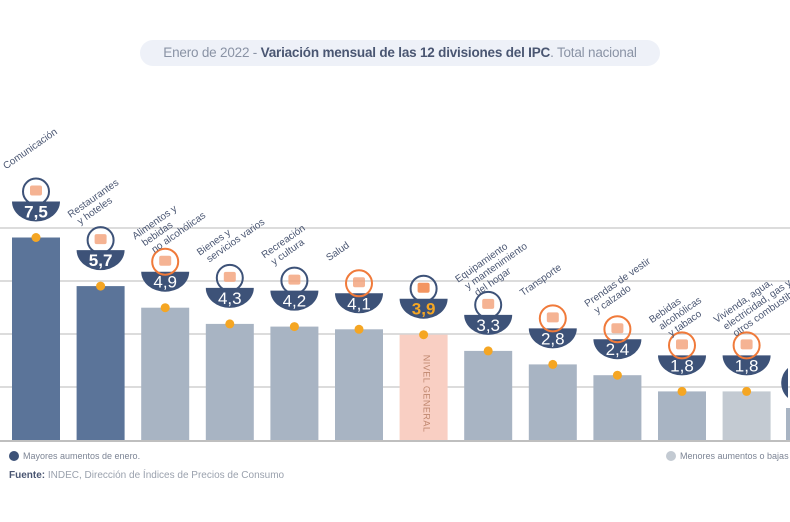 The height and width of the screenshot is (522, 790). I want to click on lightbulb-icon-detail, so click(746, 344).